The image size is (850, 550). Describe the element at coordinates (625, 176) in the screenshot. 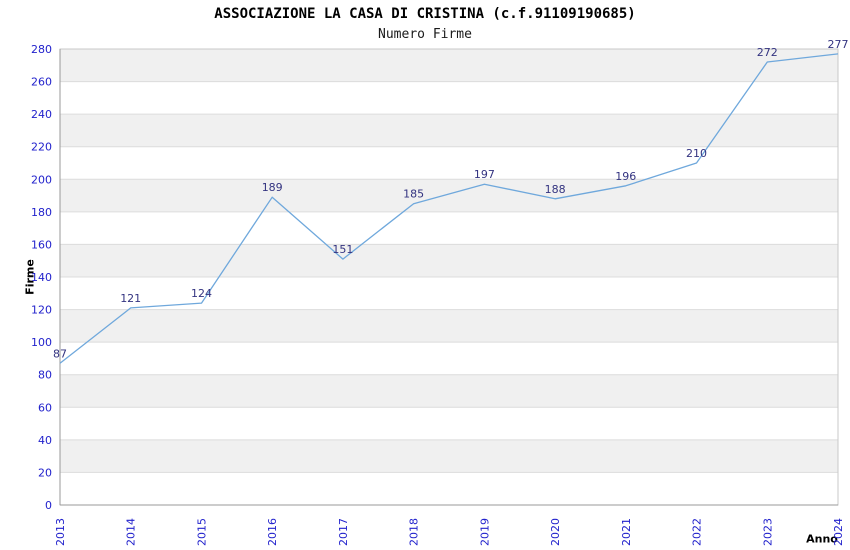

I see `data-point-label: 196` at that location.